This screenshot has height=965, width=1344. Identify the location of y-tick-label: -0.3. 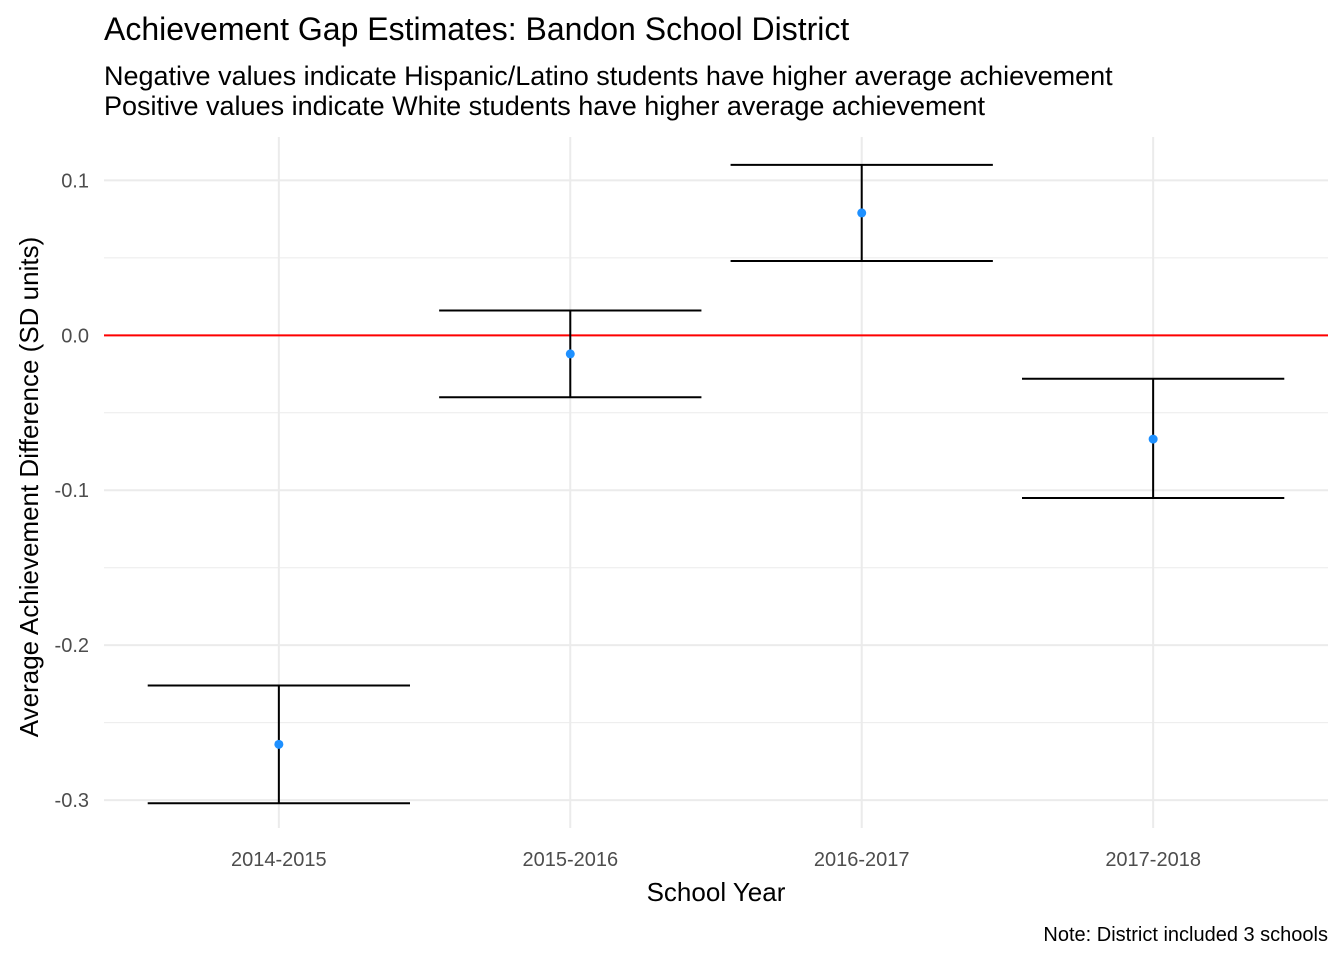
(72, 801).